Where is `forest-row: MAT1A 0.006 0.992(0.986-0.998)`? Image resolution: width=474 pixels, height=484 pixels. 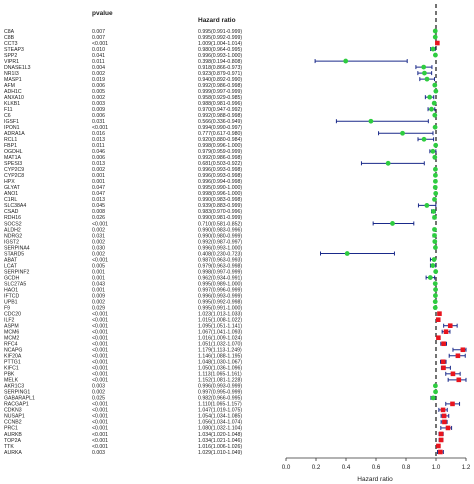
forest-row: MAT1A 0.006 0.992(0.986-0.998) is located at coordinates (123, 158).